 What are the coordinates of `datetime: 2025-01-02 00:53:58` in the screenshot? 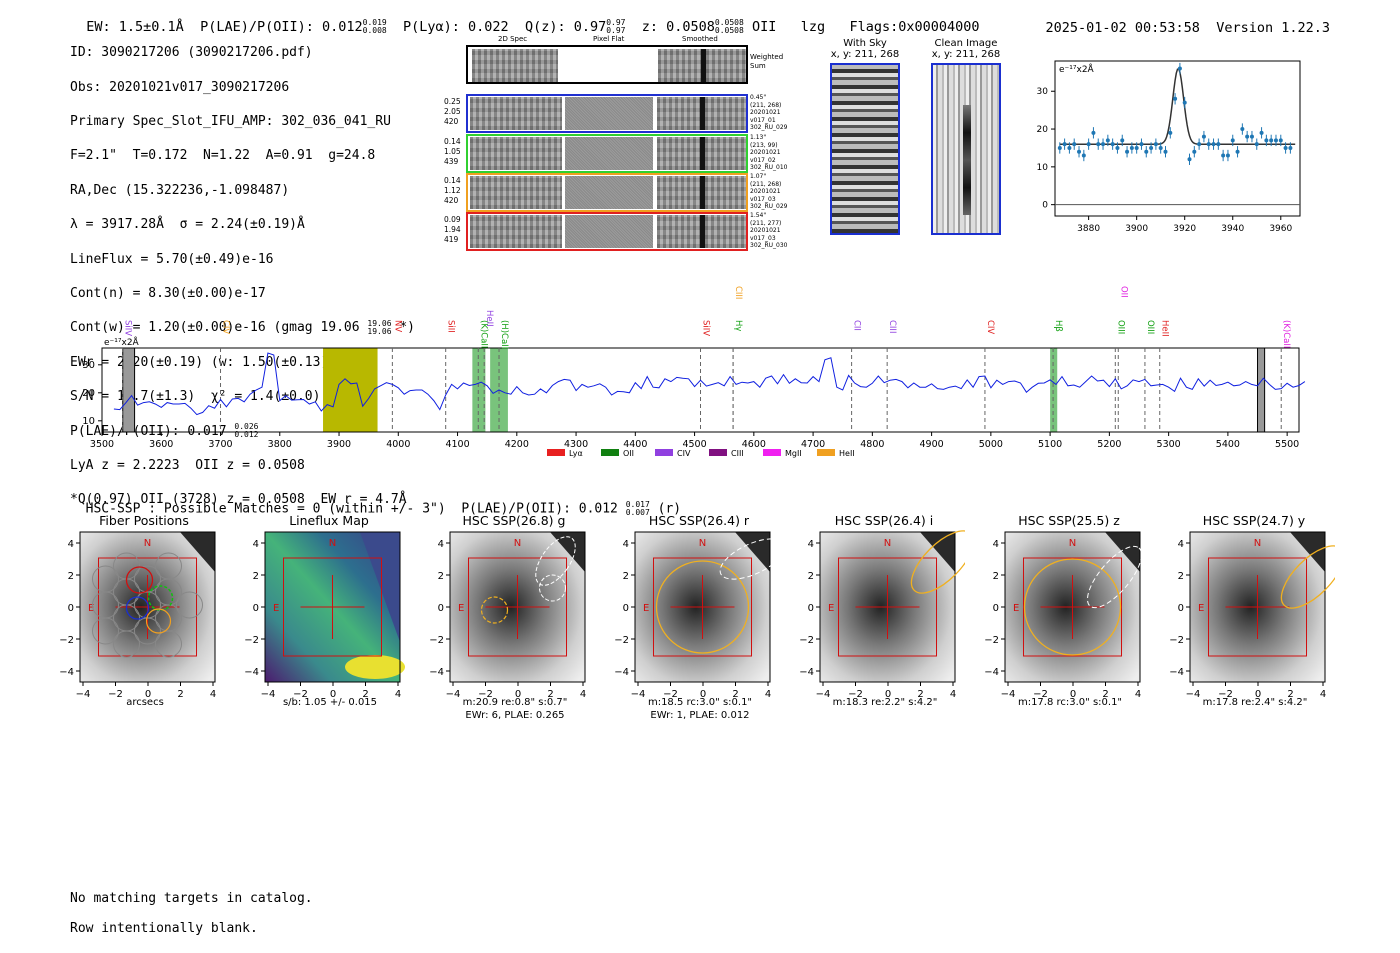 It's located at (1122, 28).